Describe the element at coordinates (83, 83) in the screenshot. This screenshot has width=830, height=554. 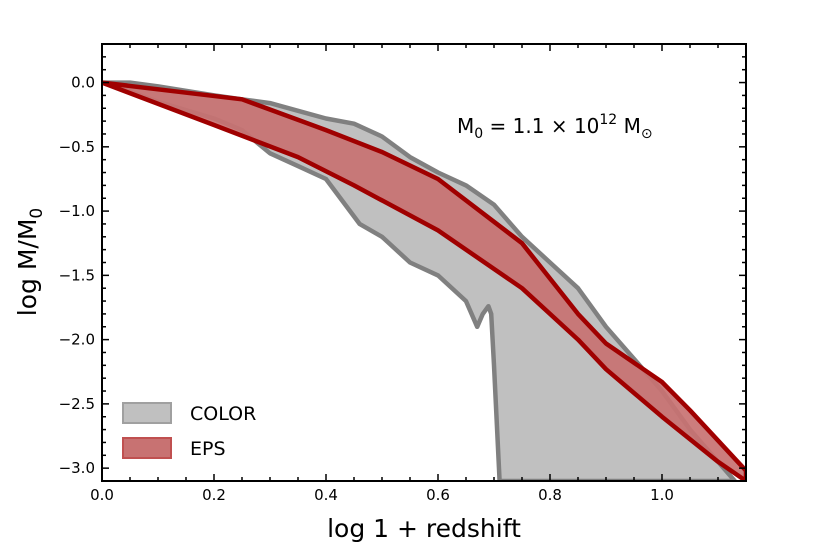
I see `y-tick-label: 0.0` at that location.